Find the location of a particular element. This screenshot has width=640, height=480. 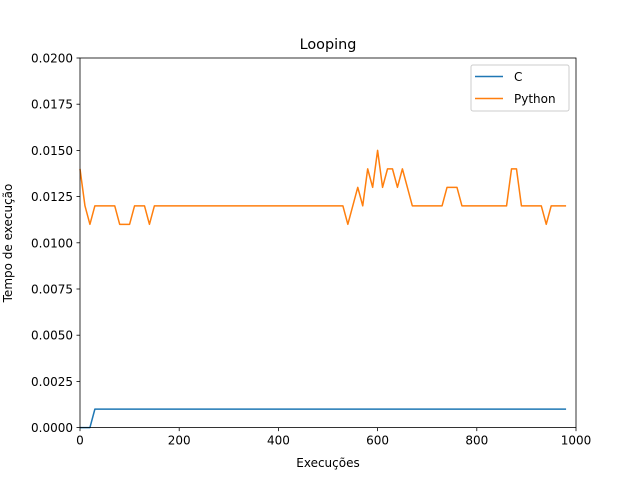

y-tick-label: 0.0050 is located at coordinates (52, 336).